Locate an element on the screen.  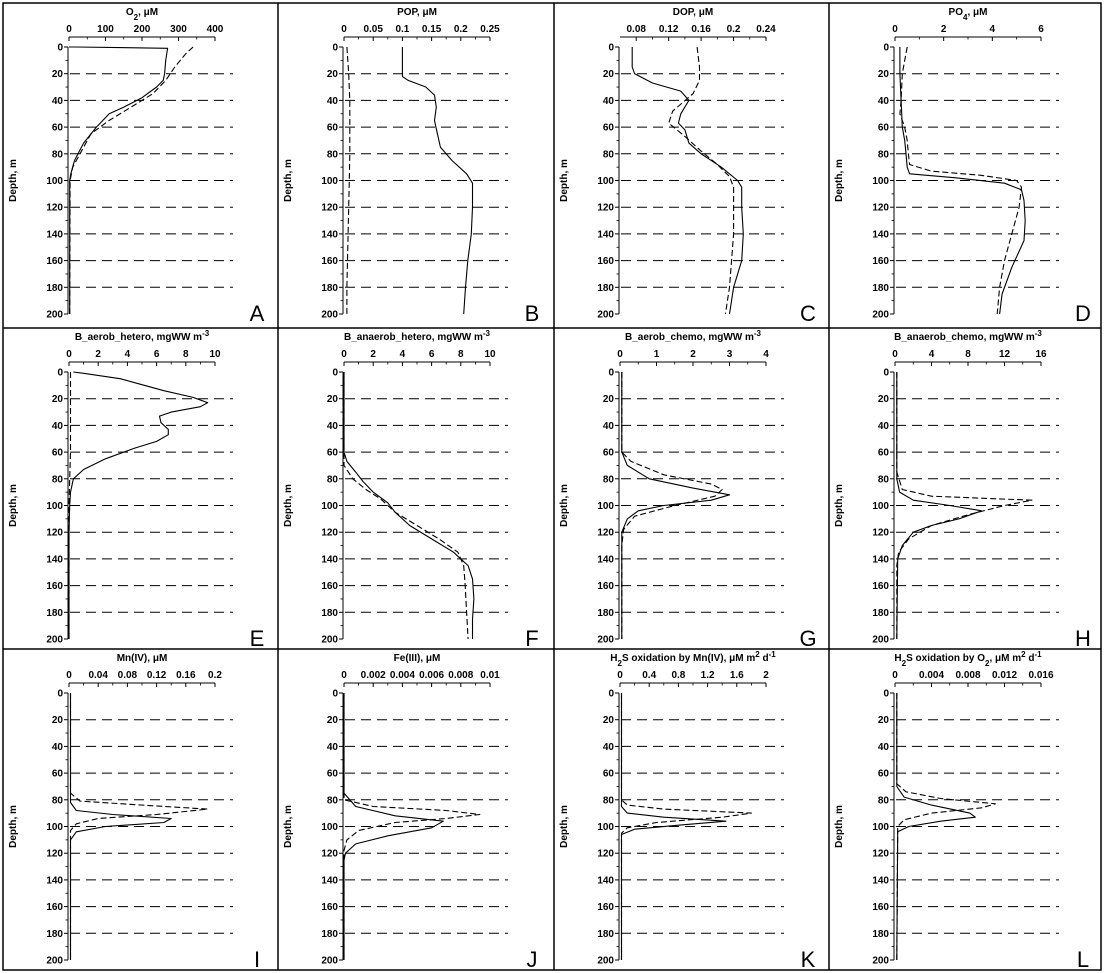
x-tick-label: 400 is located at coordinates (215, 29).